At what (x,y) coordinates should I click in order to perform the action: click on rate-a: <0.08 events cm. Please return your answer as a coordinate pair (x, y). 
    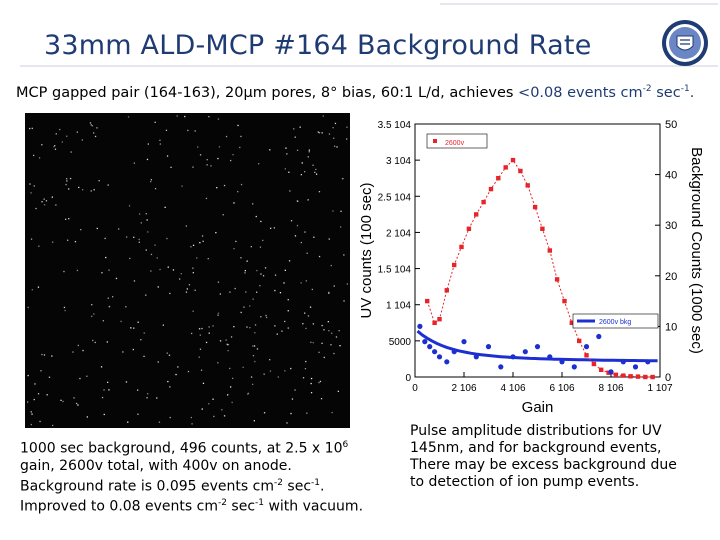
    Looking at the image, I should click on (580, 92).